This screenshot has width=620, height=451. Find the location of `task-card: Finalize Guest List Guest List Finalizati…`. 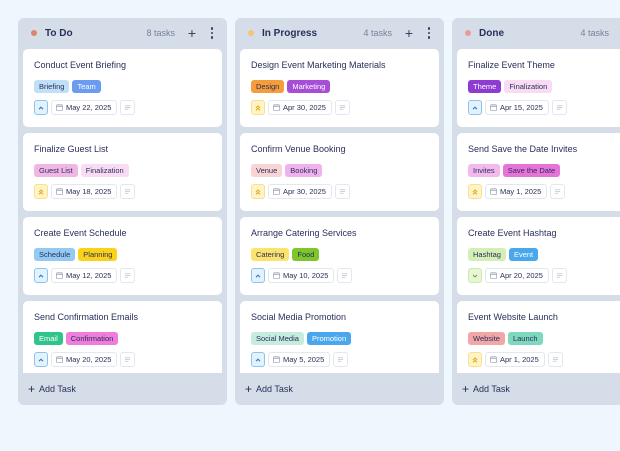

task-card: Finalize Guest List Guest List Finalizati… is located at coordinates (122, 172).